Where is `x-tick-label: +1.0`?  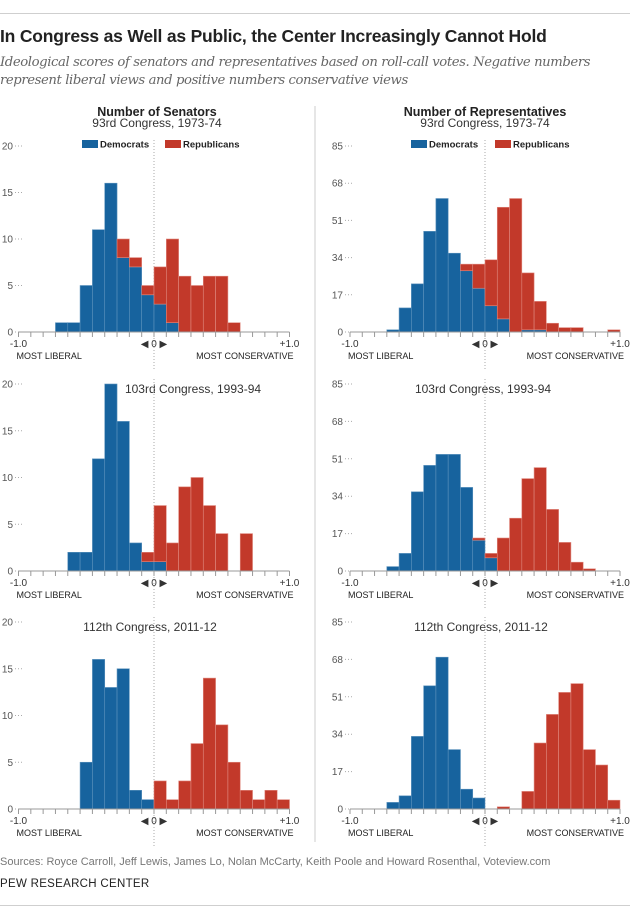
x-tick-label: +1.0 is located at coordinates (290, 583).